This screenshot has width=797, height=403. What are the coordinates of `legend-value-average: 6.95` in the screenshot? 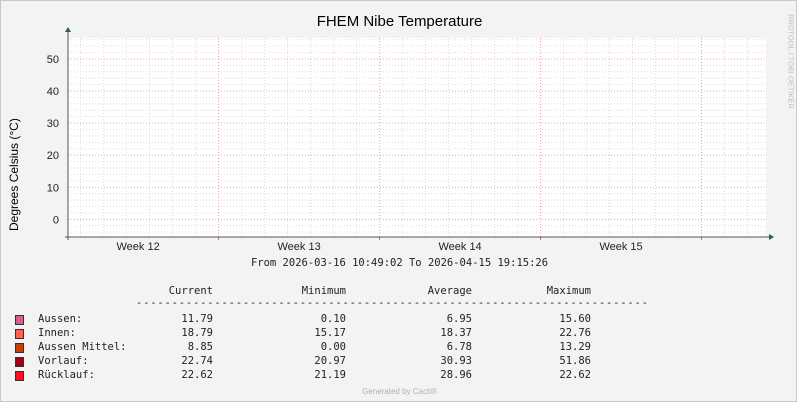 It's located at (459, 319).